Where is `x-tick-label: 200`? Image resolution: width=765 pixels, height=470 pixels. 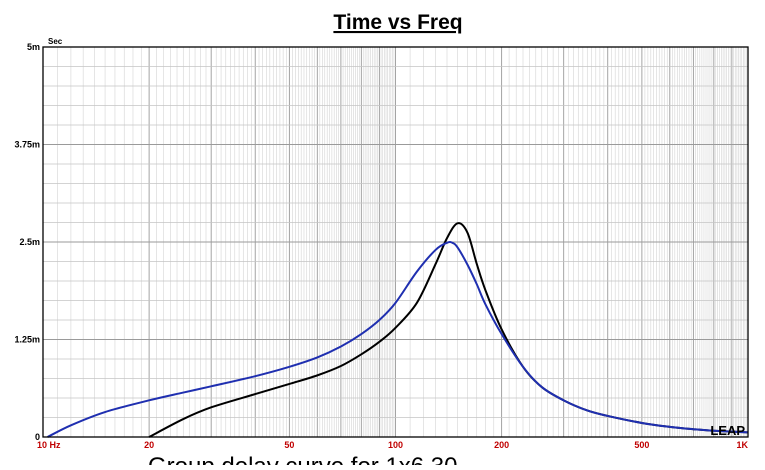
x-tick-label: 200 is located at coordinates (501, 445).